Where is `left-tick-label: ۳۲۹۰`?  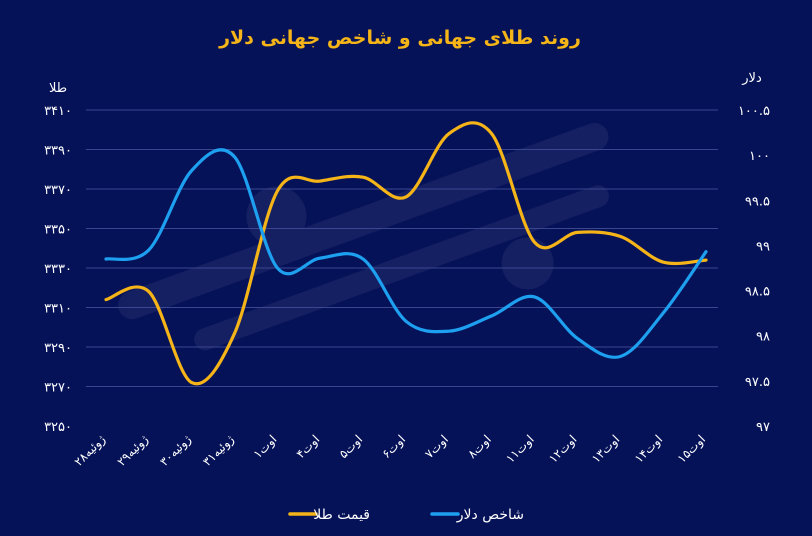 left-tick-label: ۳۲۹۰ is located at coordinates (58, 348).